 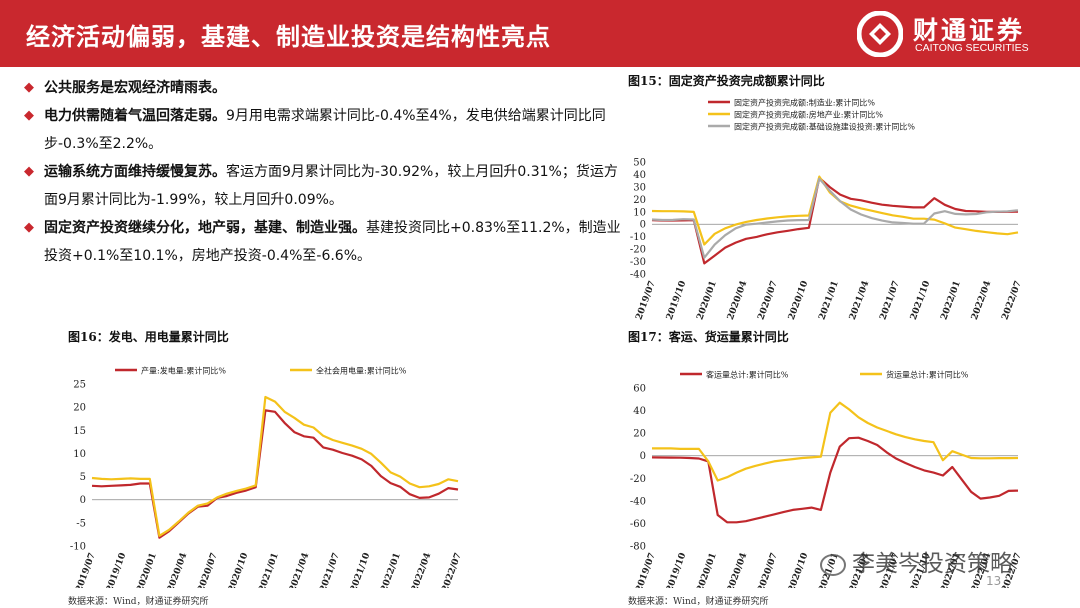 I want to click on bullet-heading: 运输系统方面维持缓慢复苏。, so click(x=135, y=172).